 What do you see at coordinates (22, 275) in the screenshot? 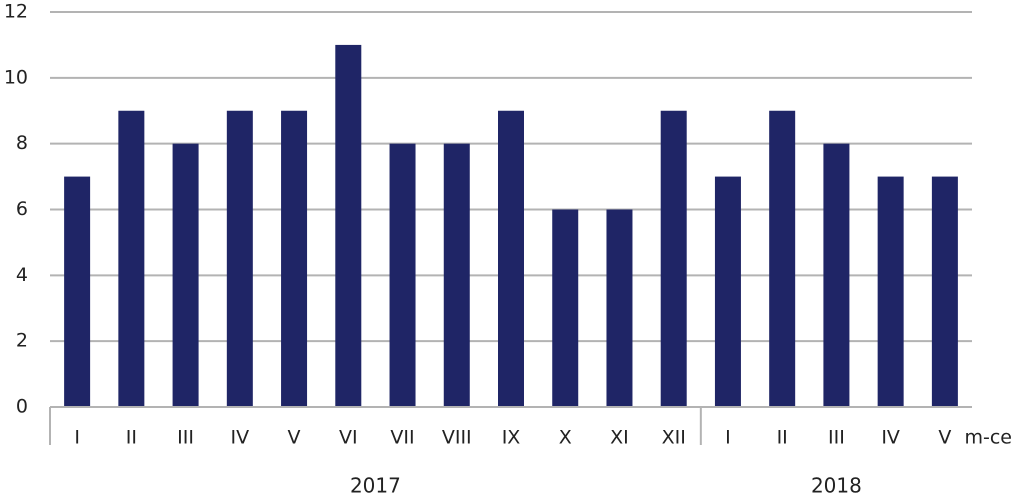
I see `y-tick-label: 4` at bounding box center [22, 275].